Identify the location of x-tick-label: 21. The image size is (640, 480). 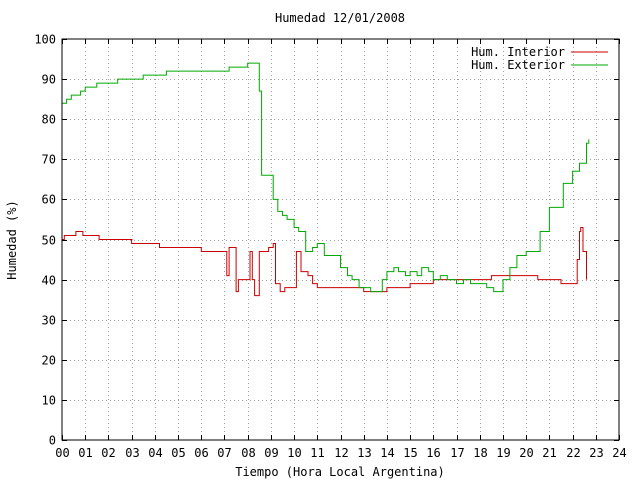
(549, 453).